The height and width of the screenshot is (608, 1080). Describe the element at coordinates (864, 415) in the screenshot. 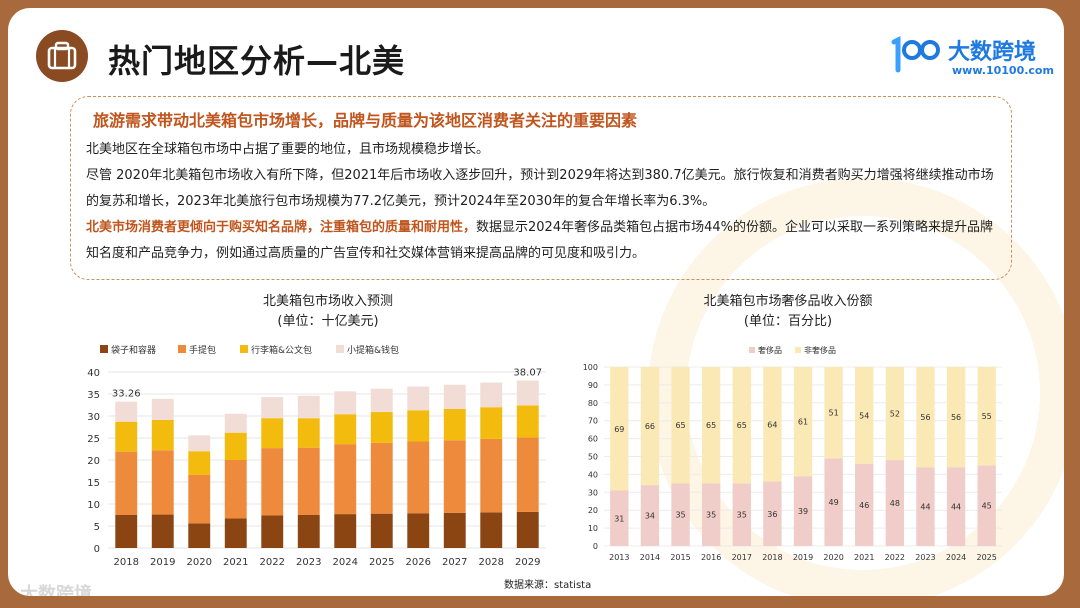

I see `bar2-2021-non-luxury` at that location.